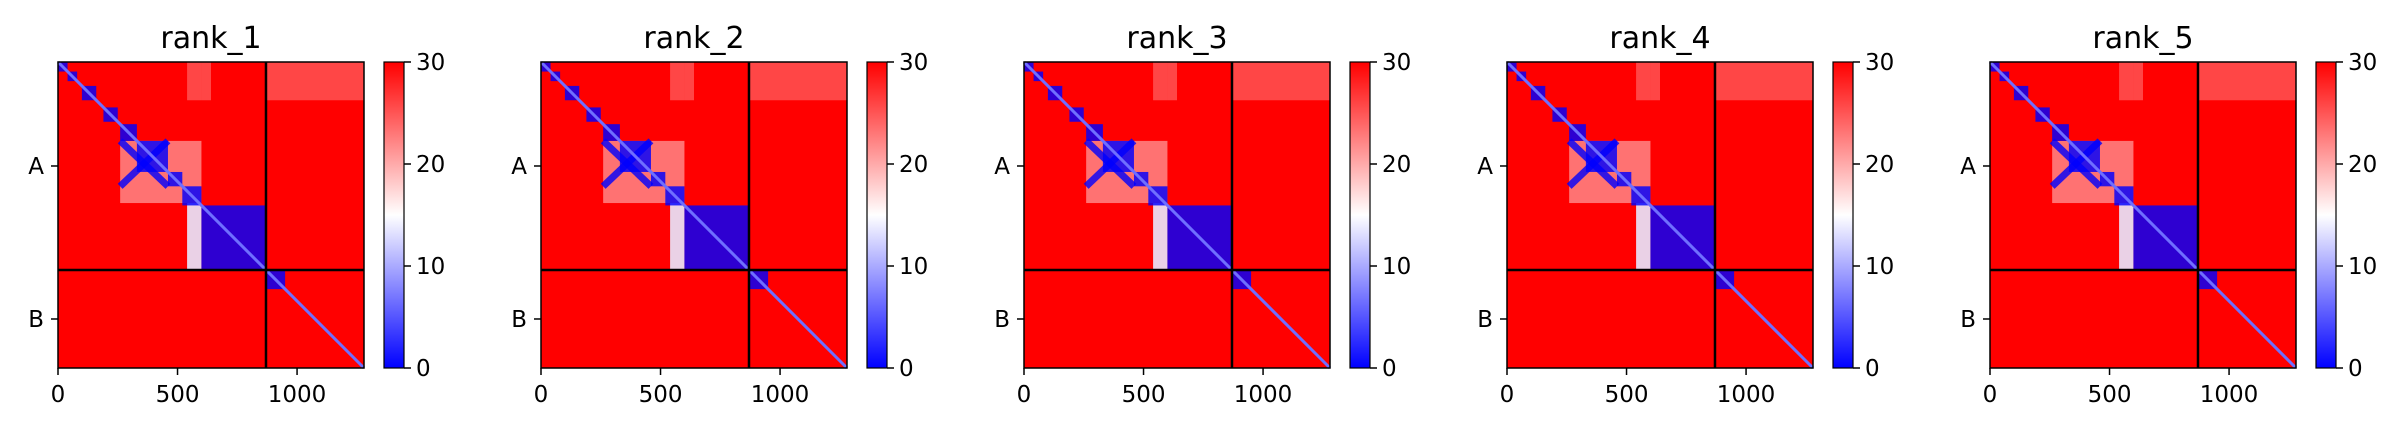  What do you see at coordinates (1176, 38) in the screenshot?
I see `panel-title: rank_3` at bounding box center [1176, 38].